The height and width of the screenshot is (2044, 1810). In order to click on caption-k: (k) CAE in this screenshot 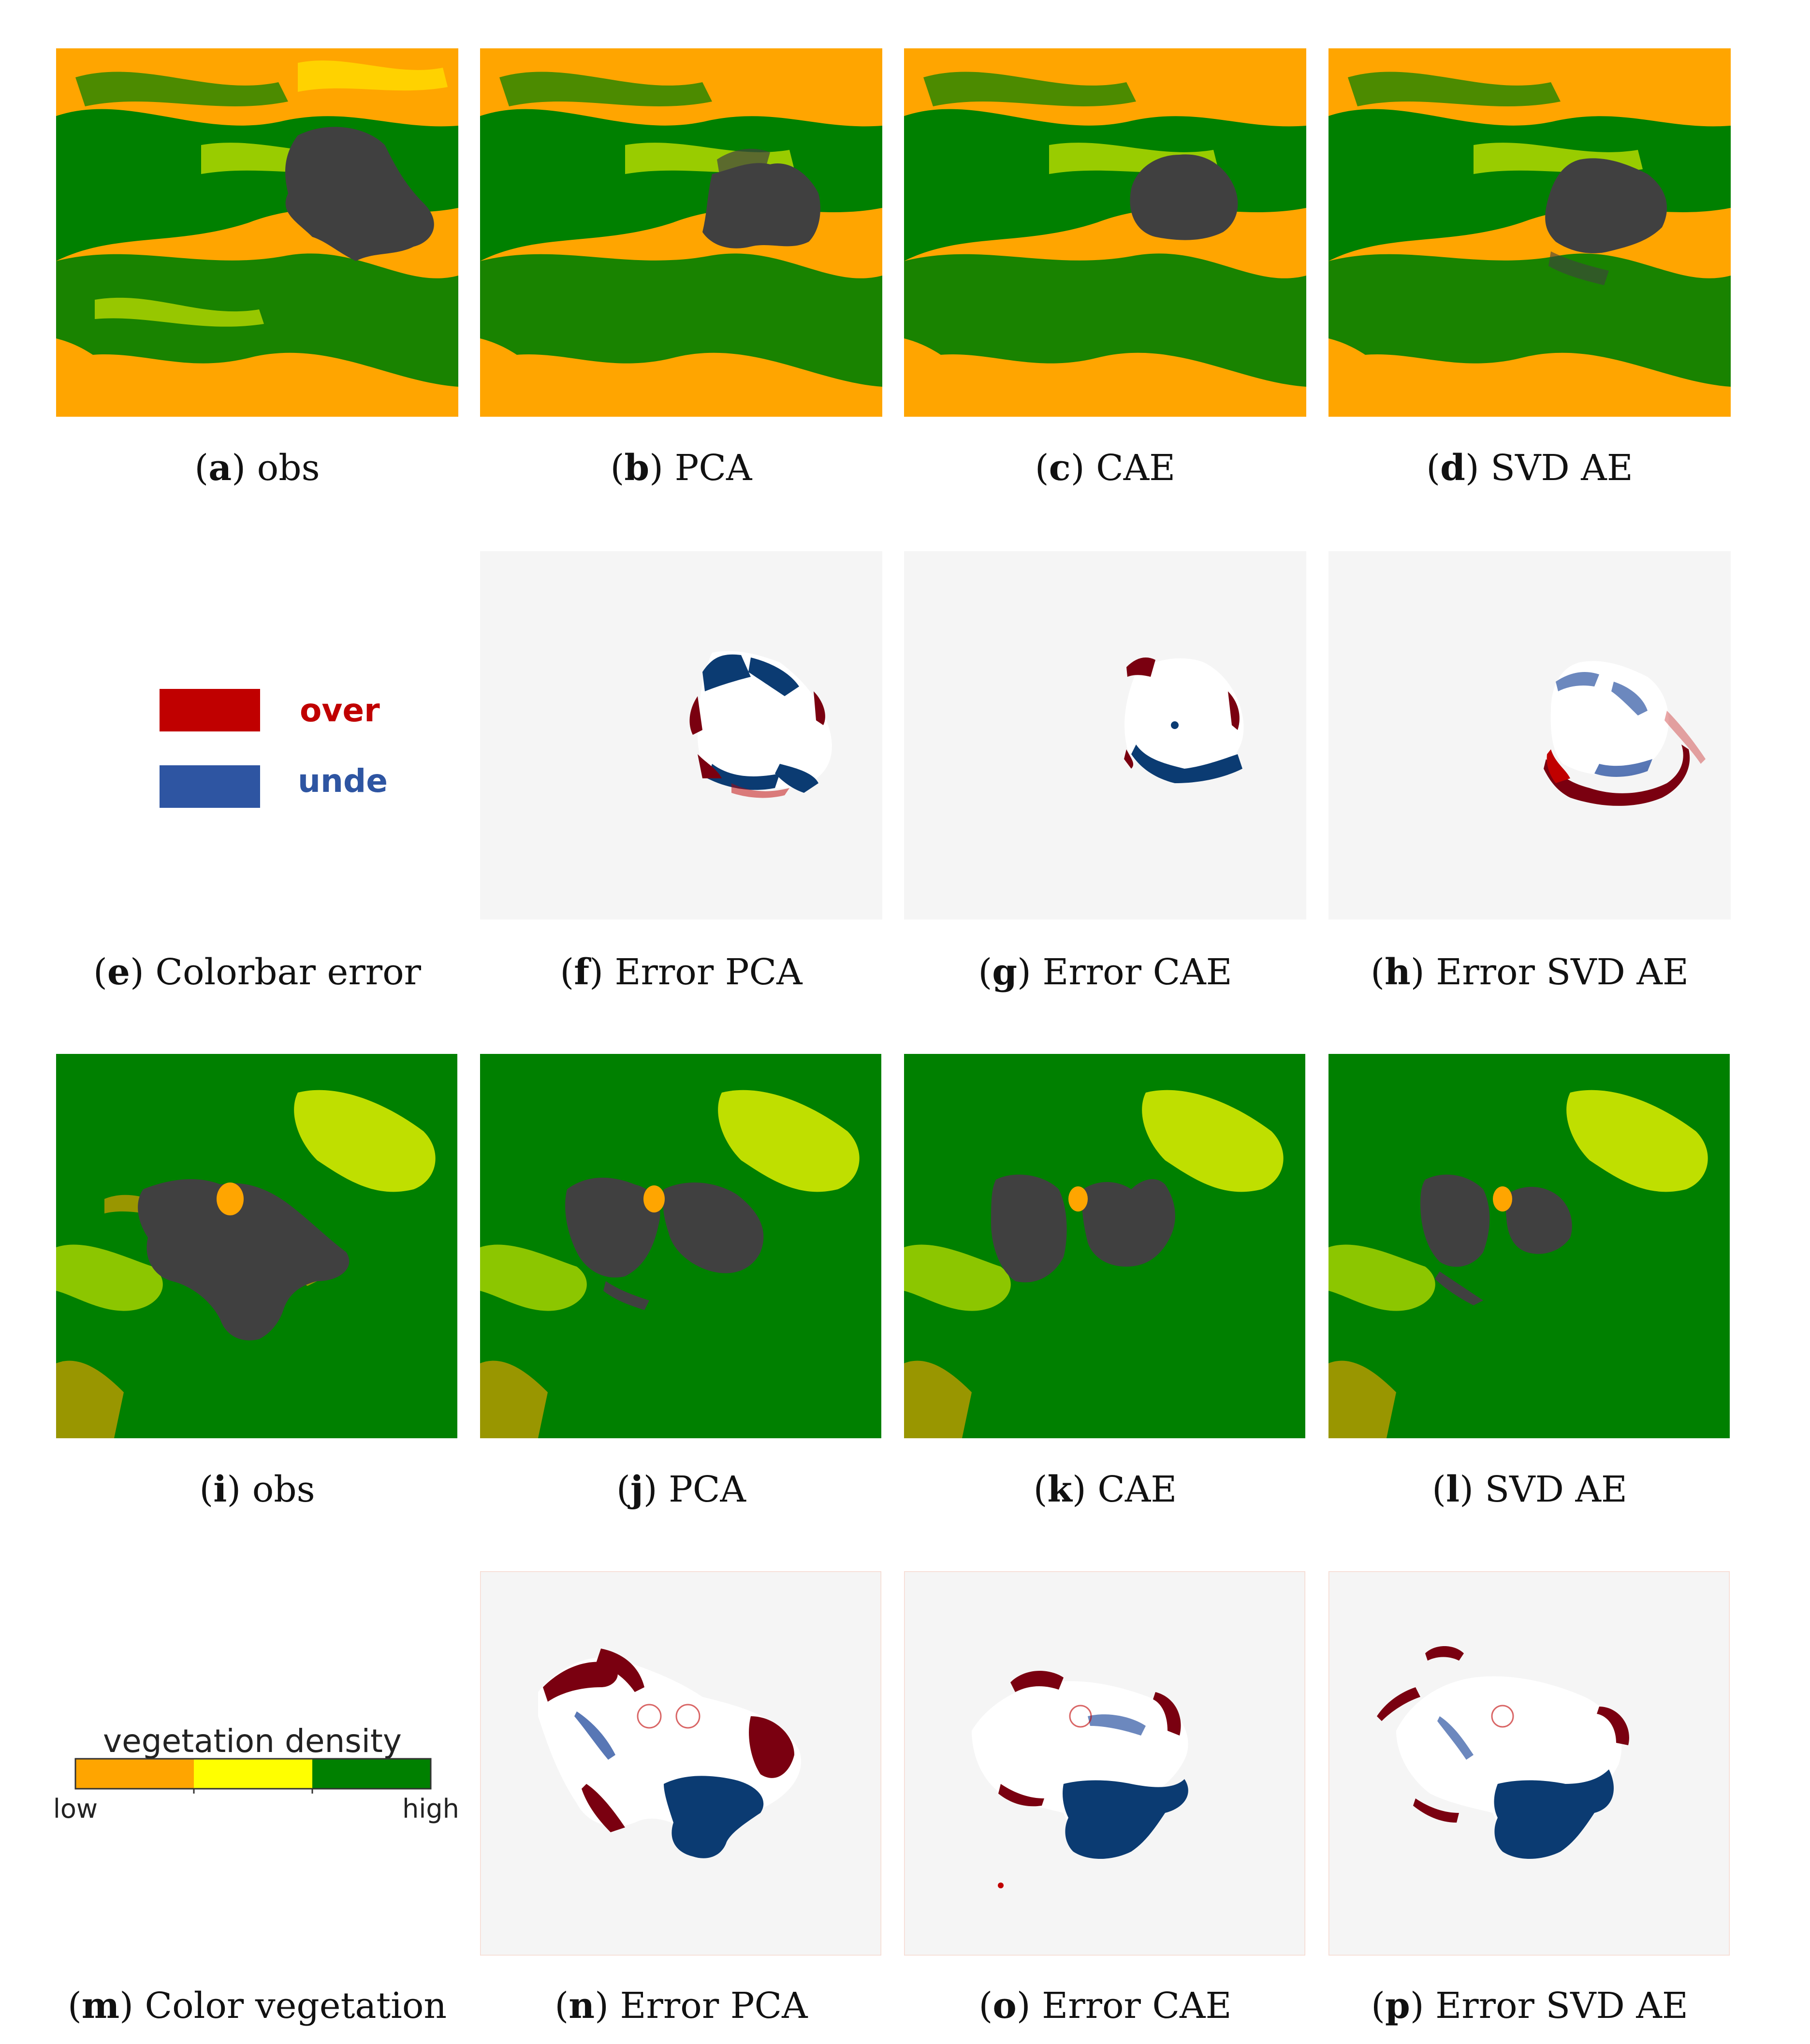, I will do `click(1105, 1489)`.